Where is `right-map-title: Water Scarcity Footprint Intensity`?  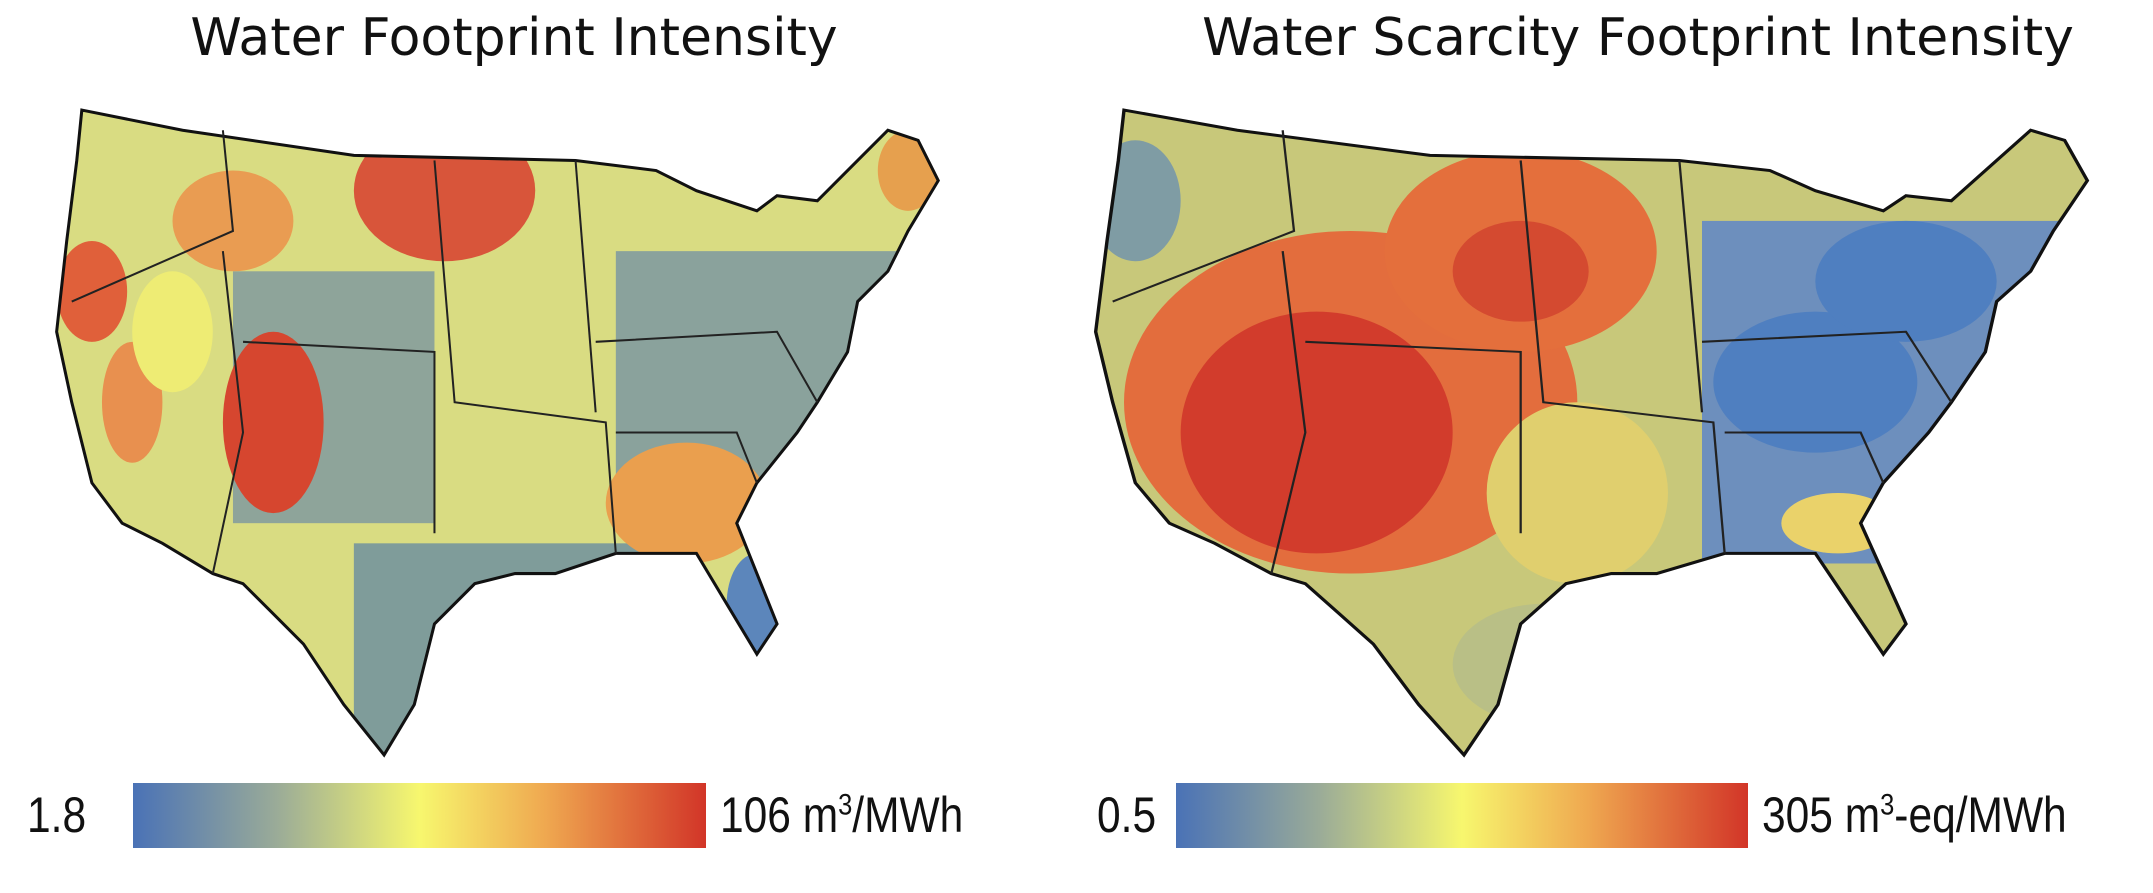
right-map-title: Water Scarcity Footprint Intensity is located at coordinates (1638, 38).